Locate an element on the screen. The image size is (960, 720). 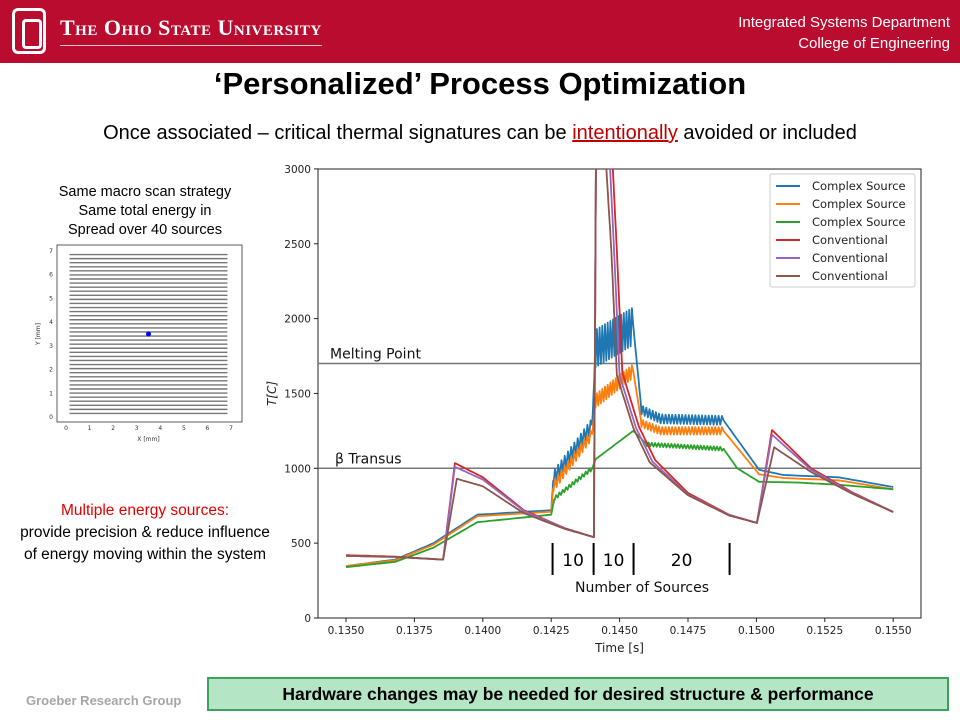
subtitle-emphasis: intentionally is located at coordinates (625, 133).